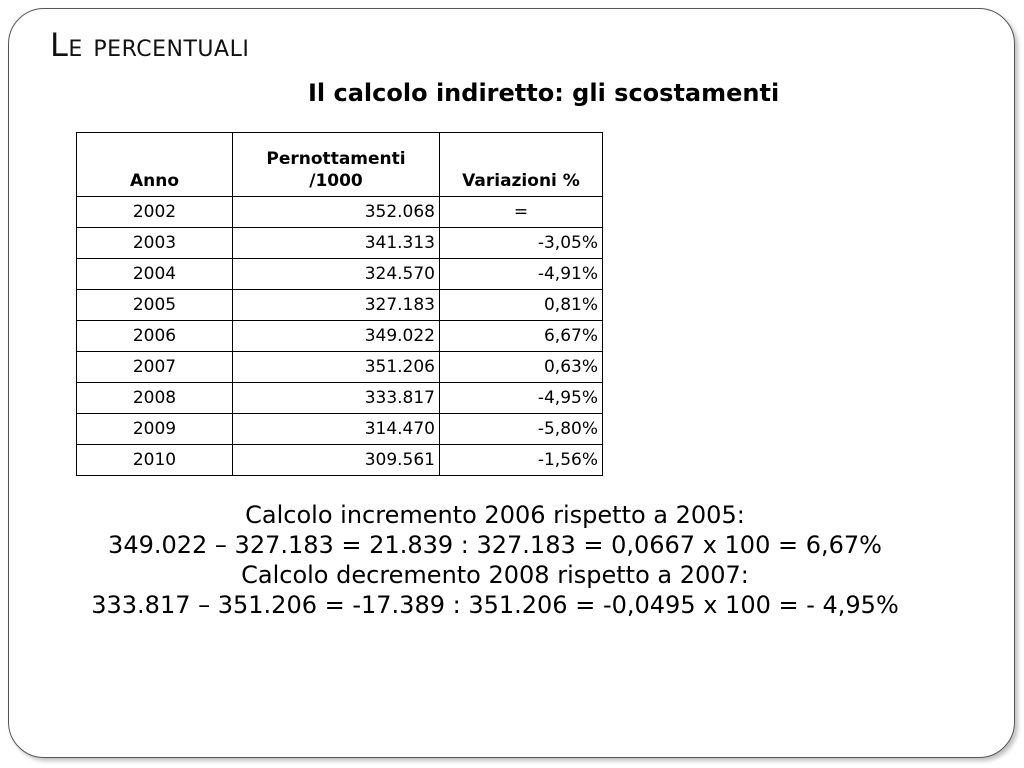  Describe the element at coordinates (521, 398) in the screenshot. I see `cell-variazione: -4,95%` at that location.